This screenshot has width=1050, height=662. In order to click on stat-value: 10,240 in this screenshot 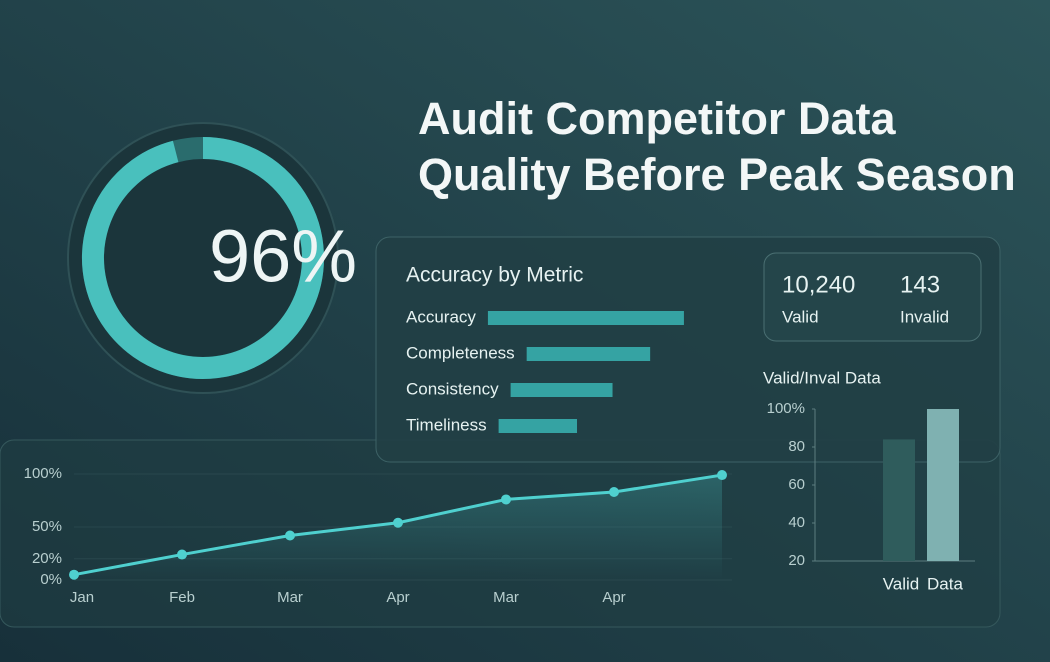, I will do `click(818, 284)`.